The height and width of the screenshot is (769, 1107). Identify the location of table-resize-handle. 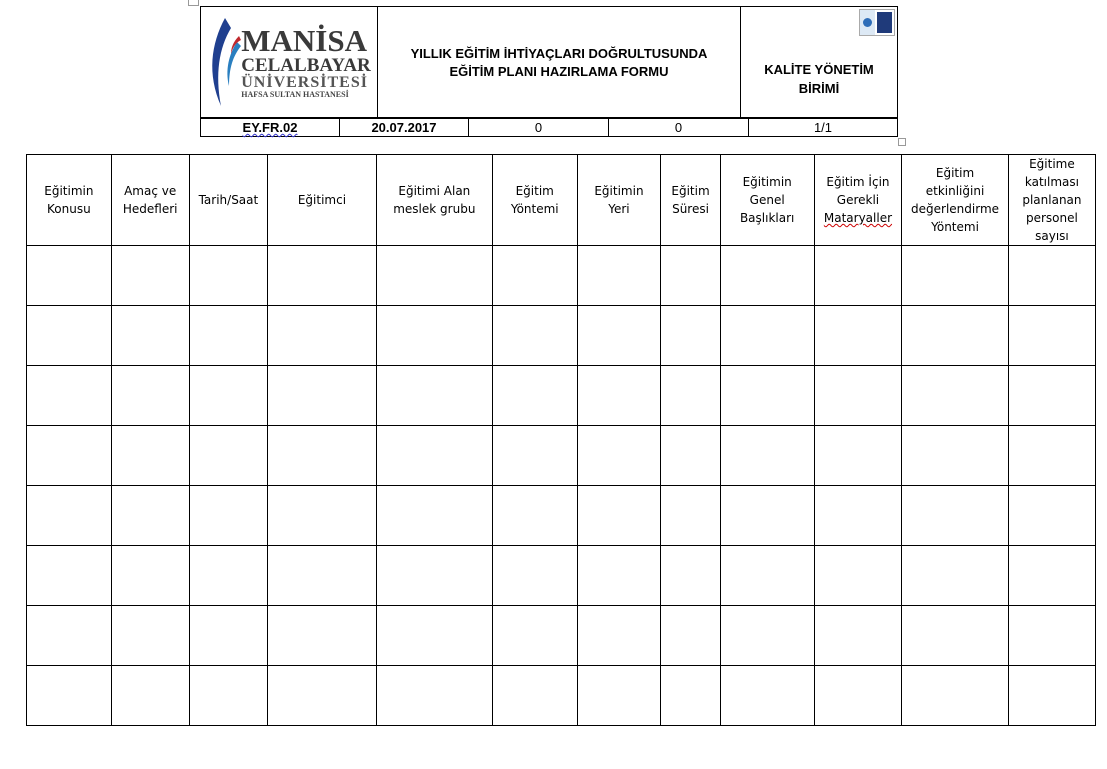
(902, 142).